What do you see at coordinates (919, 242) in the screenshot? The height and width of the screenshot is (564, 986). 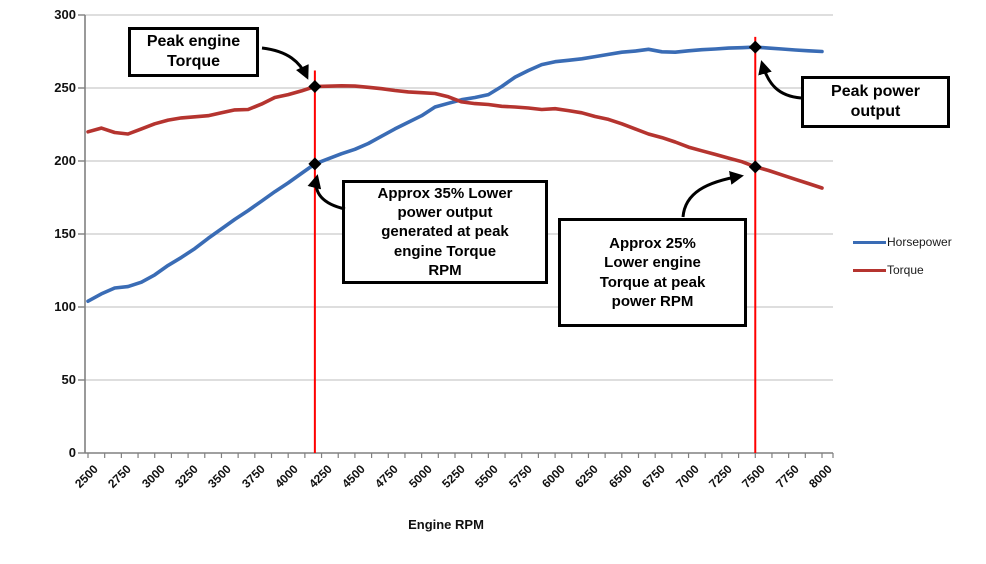 I see `legend-label-horsepower: Horsepower` at bounding box center [919, 242].